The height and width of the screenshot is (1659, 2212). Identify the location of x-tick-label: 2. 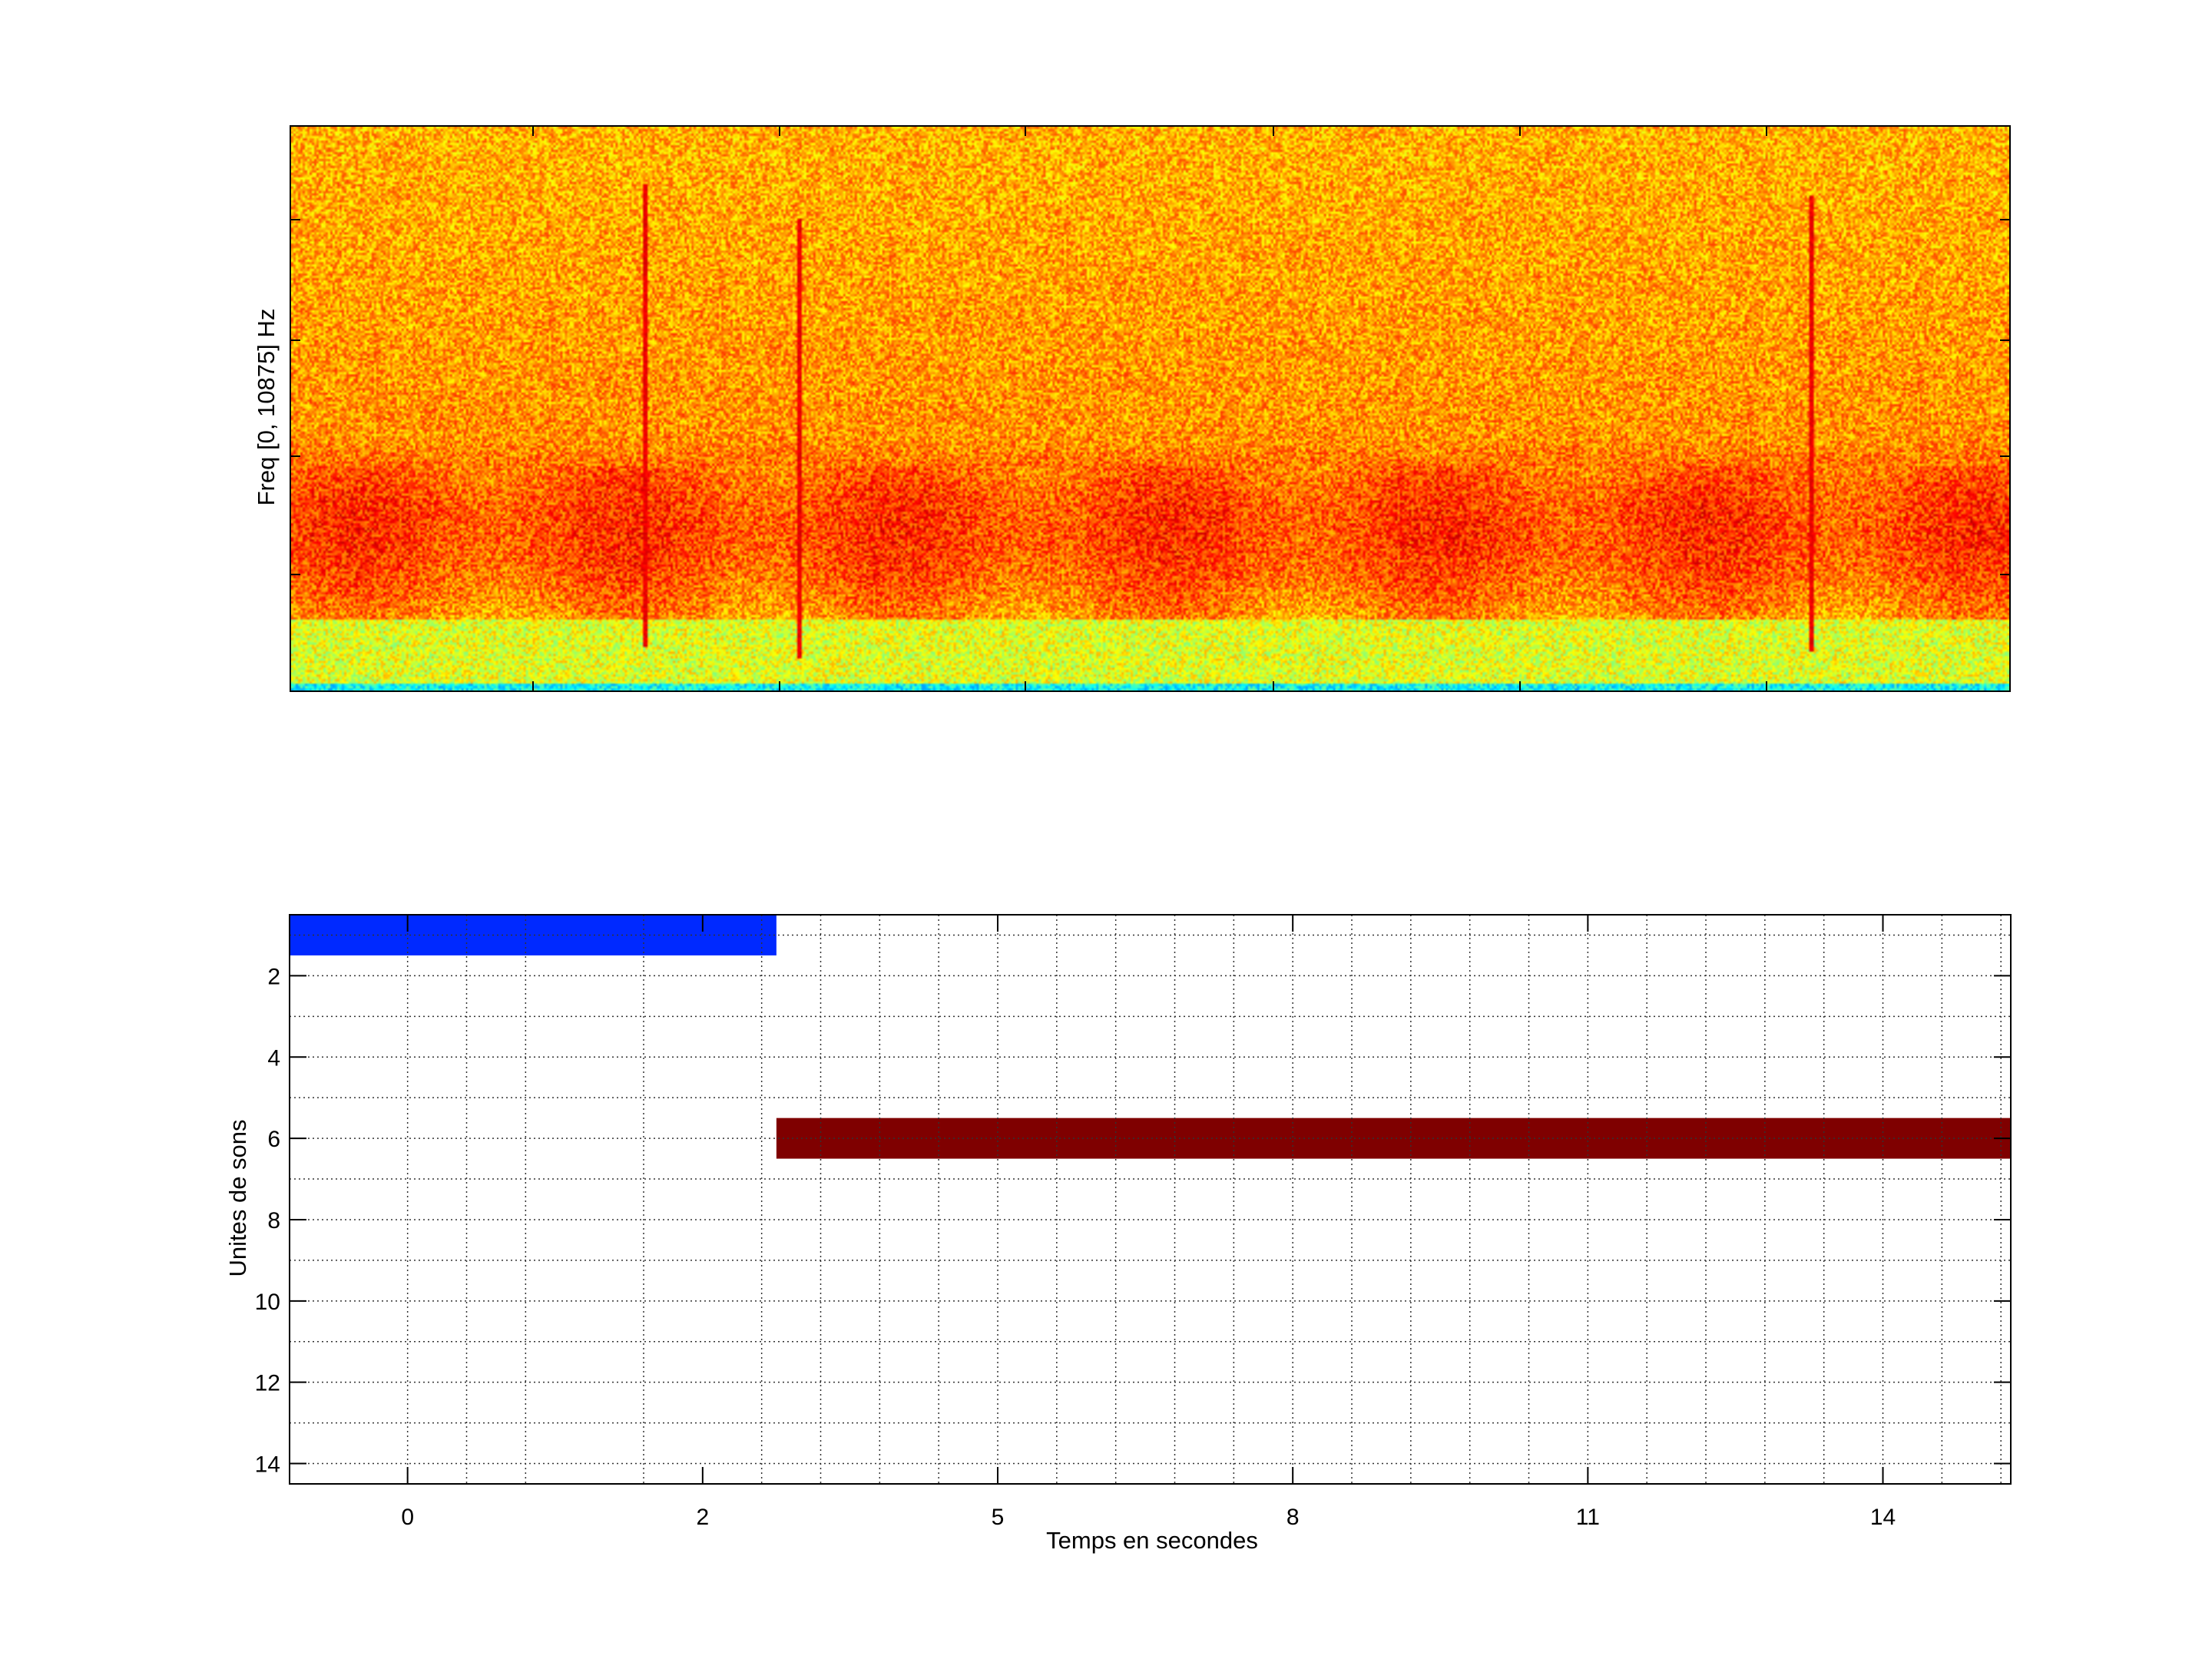
(703, 1517).